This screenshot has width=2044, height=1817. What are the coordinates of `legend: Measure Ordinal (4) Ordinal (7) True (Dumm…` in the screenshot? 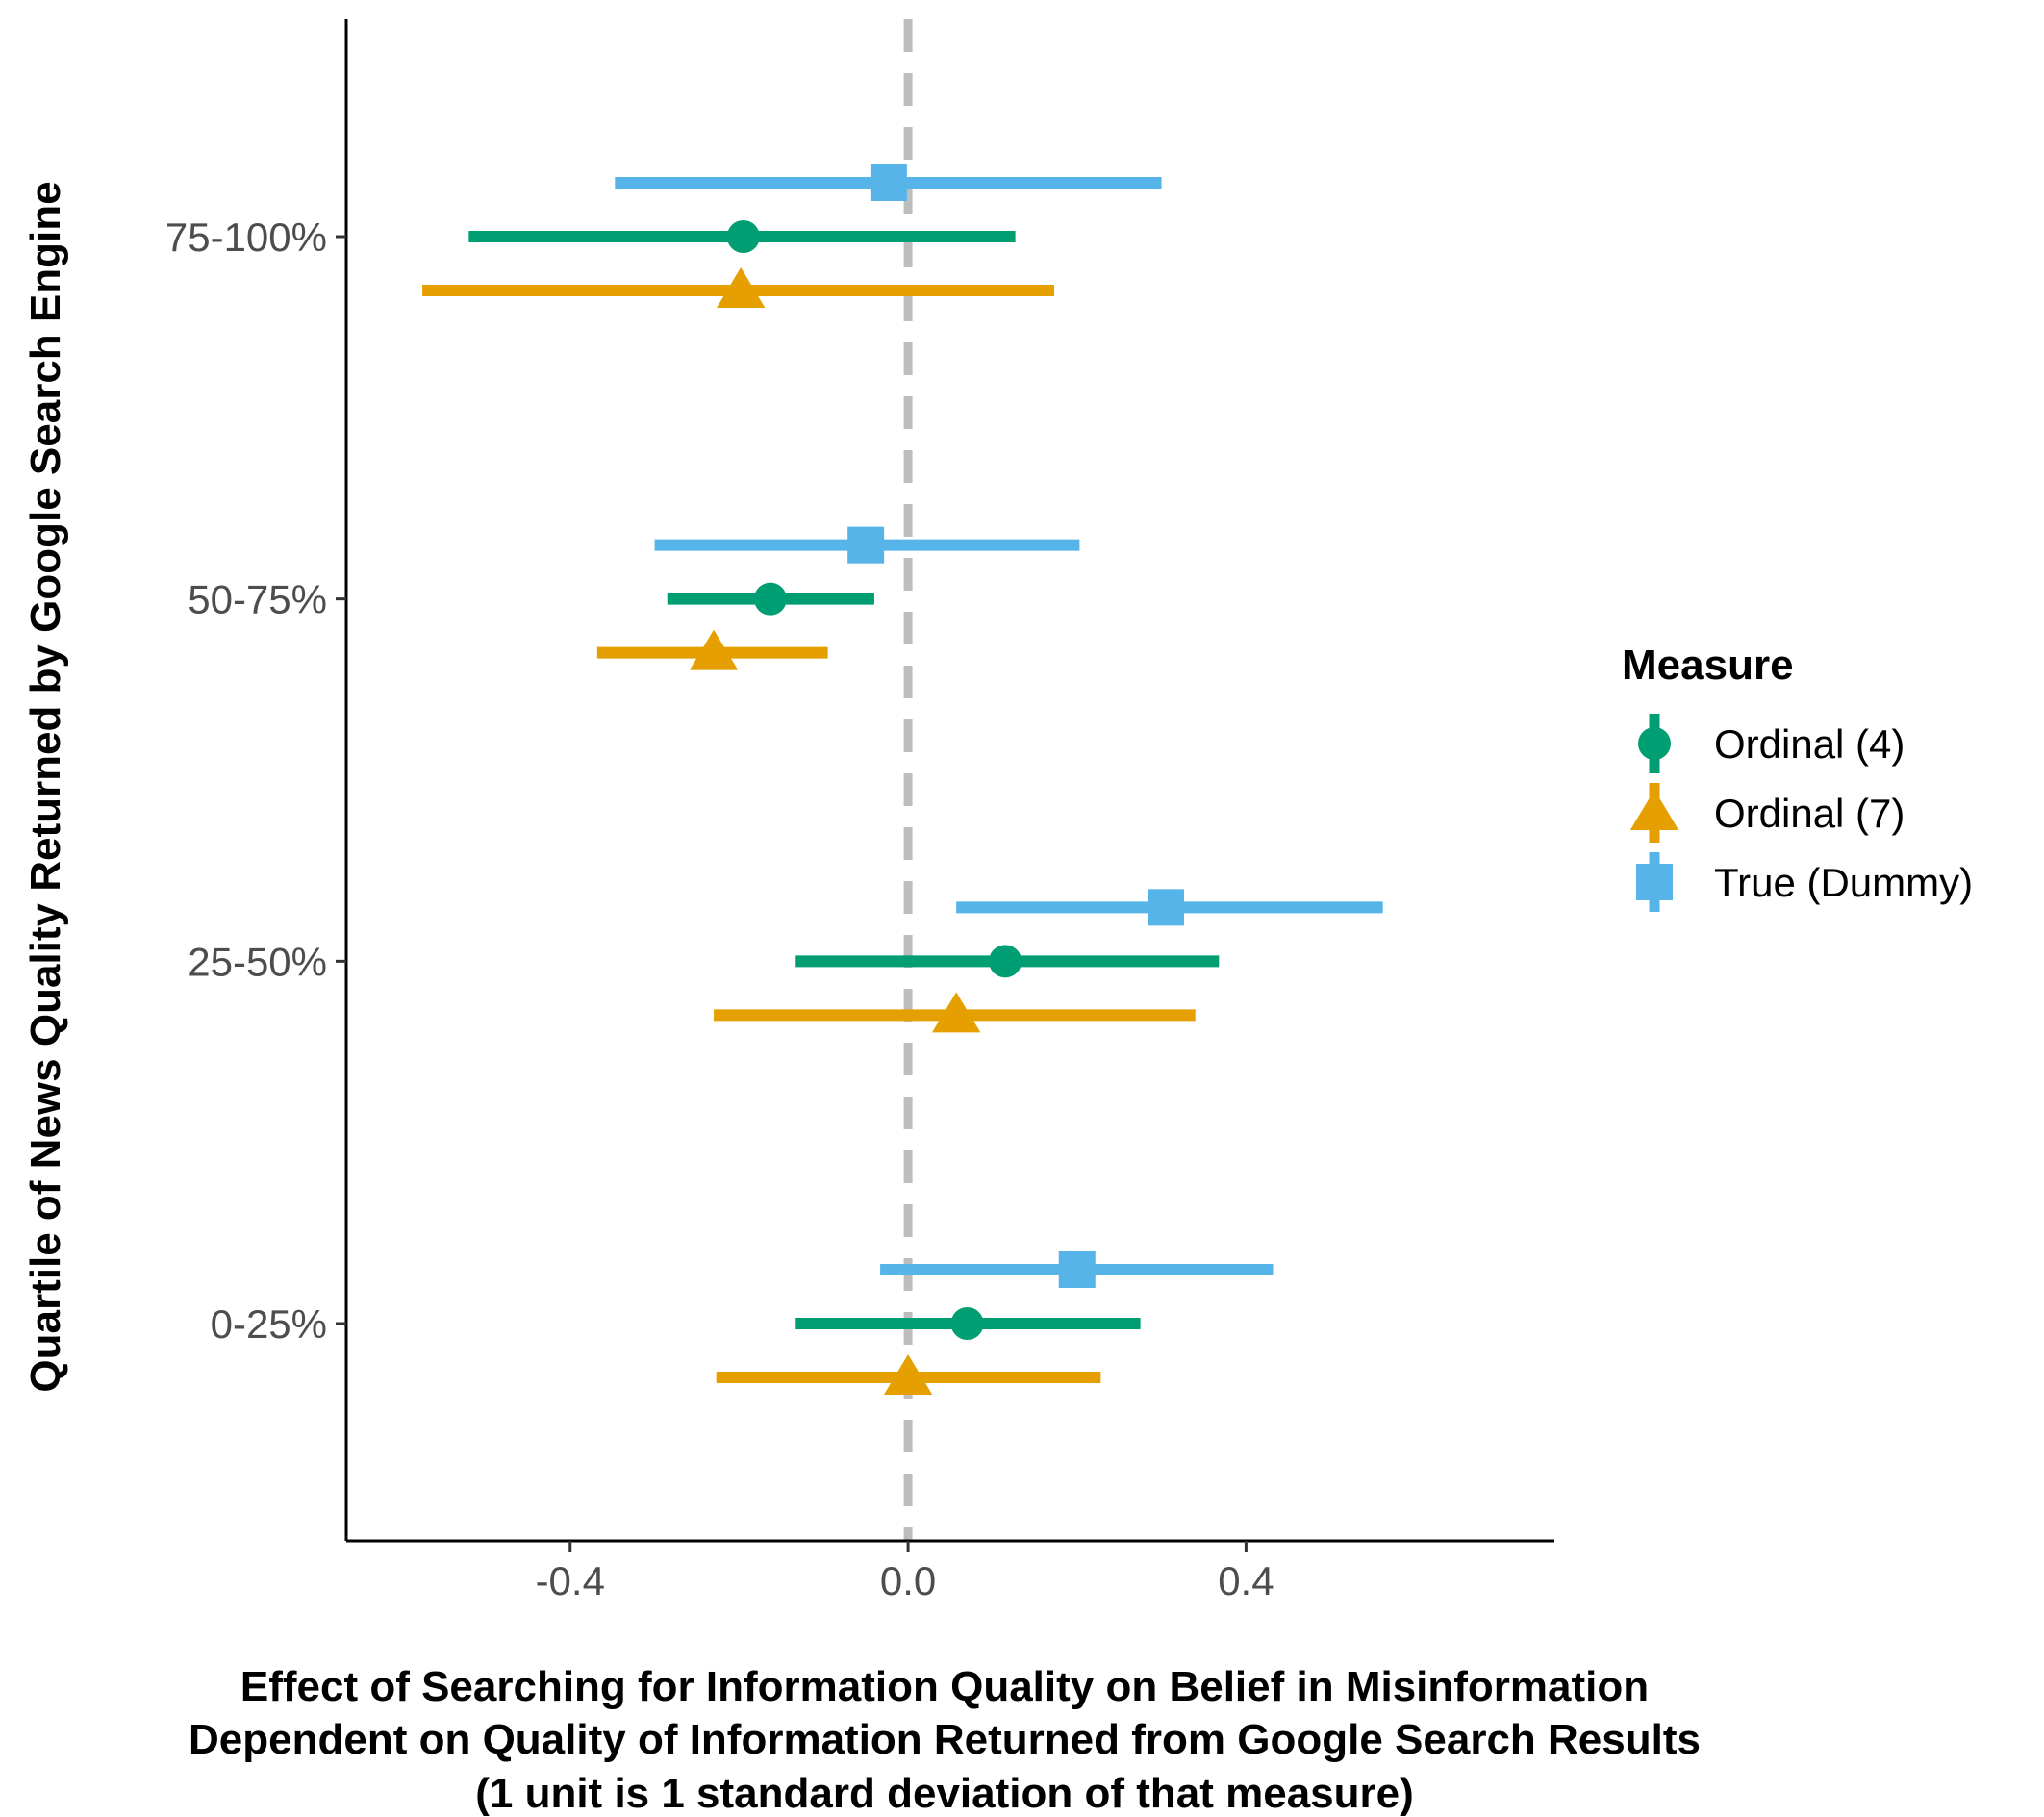 It's located at (1798, 777).